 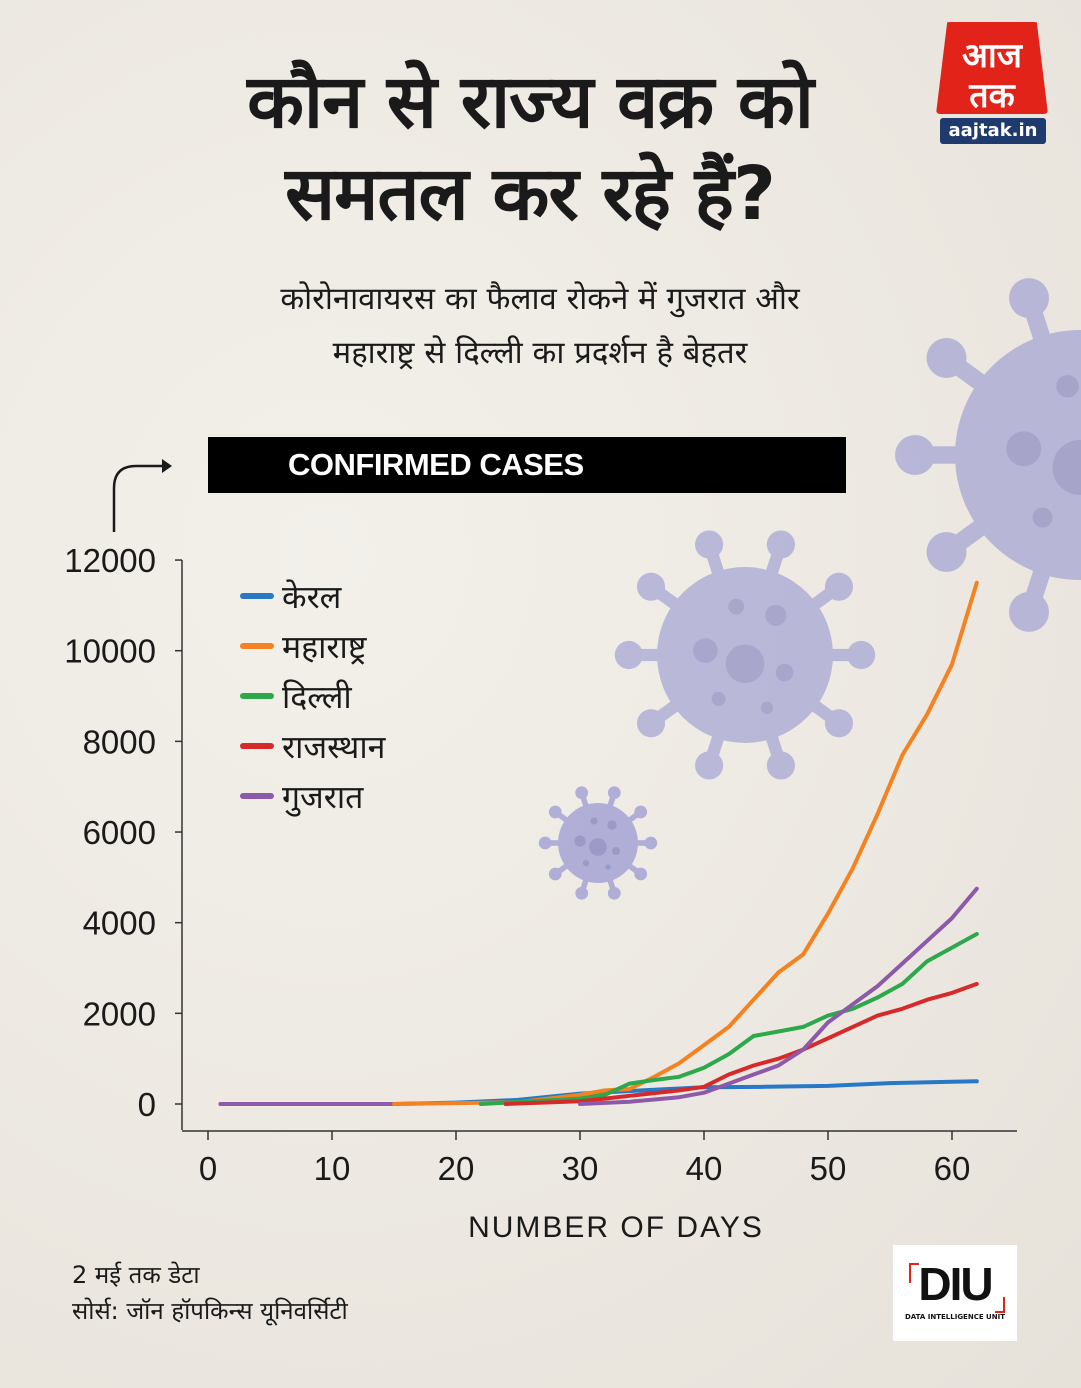 I want to click on y-tick-label: 6000, so click(x=119, y=832).